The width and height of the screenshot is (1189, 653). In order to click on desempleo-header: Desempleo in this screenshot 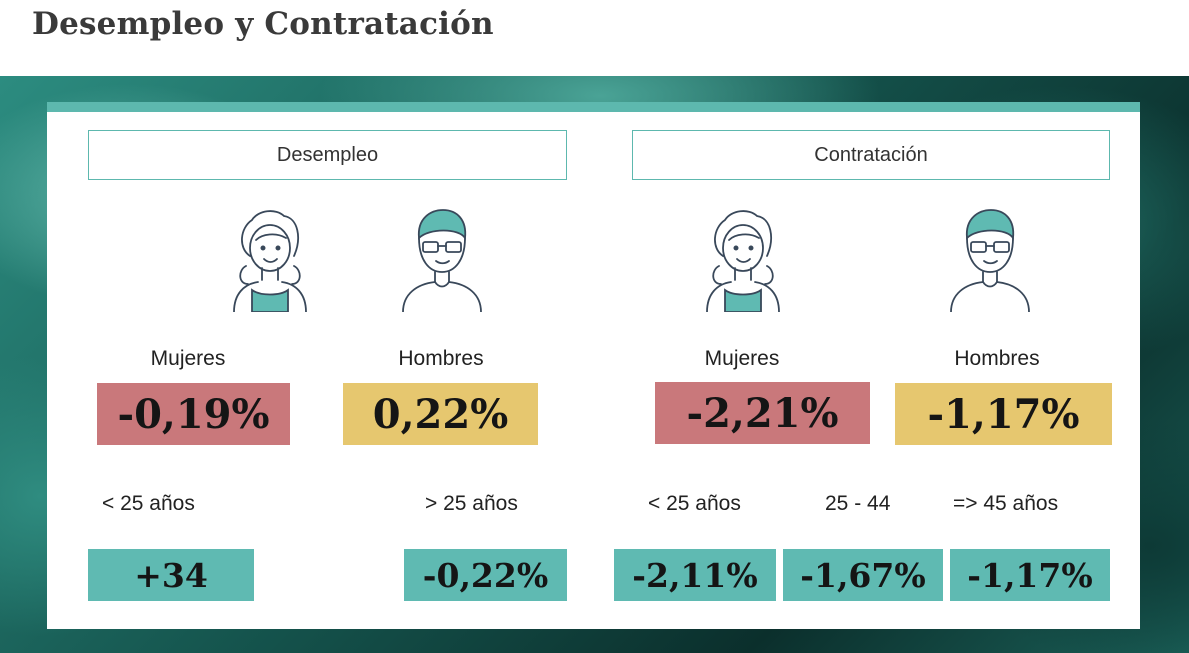, I will do `click(327, 155)`.